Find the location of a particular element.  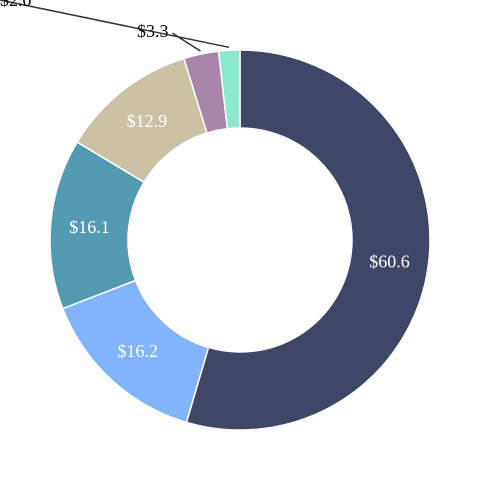

slice-label-2: $16.1 is located at coordinates (89, 227).